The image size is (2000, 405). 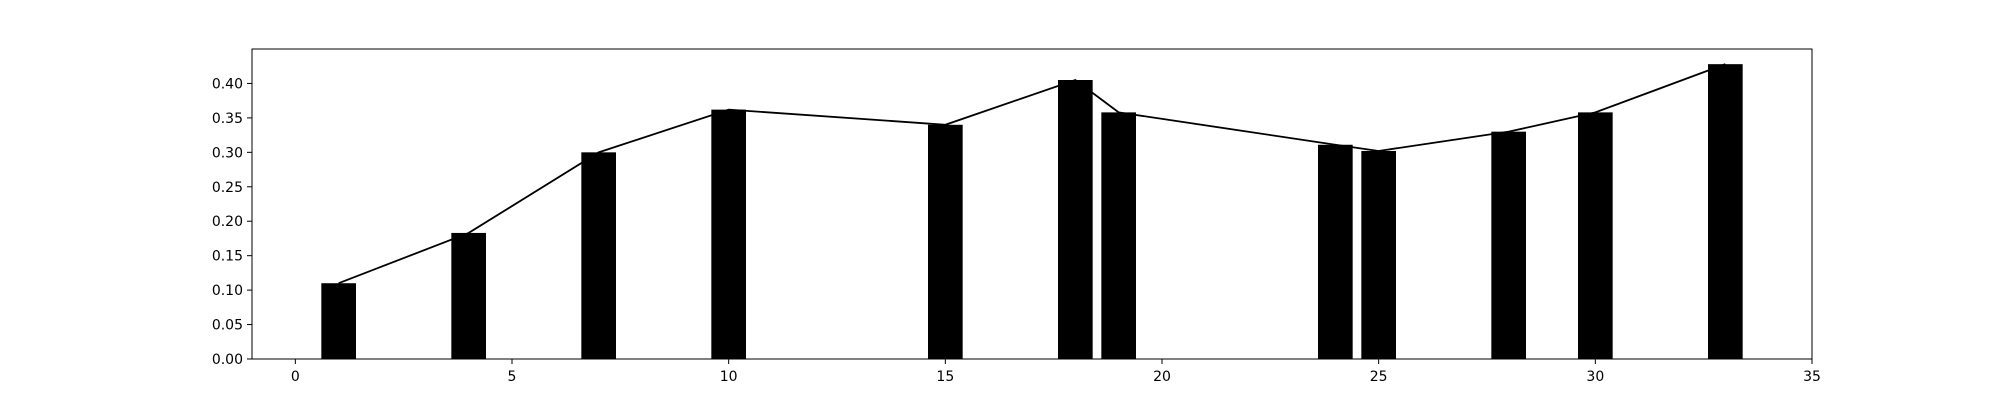 I want to click on y-tick-label: 0.20, so click(x=227, y=222).